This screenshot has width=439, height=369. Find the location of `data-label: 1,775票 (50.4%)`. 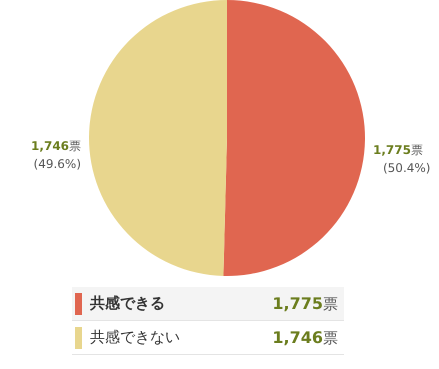

data-label: 1,775票 (50.4%) is located at coordinates (401, 159).